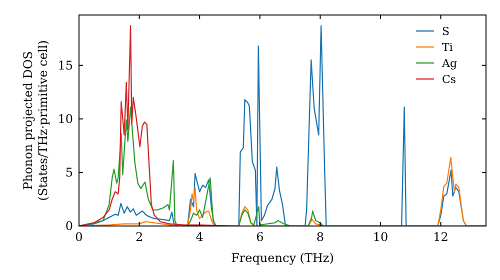 The height and width of the screenshot is (280, 500). Describe the element at coordinates (65, 119) in the screenshot. I see `y-tick-label: 10` at that location.